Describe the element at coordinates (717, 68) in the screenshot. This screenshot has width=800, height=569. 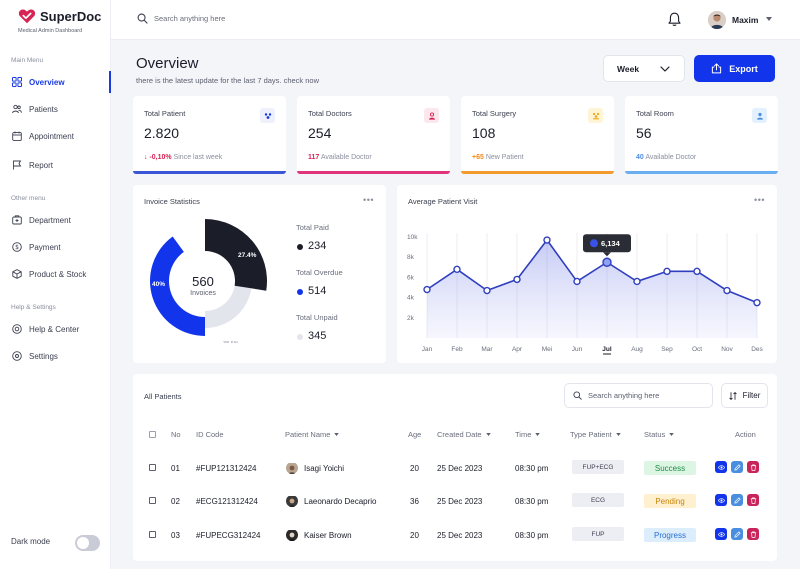
I see `upload-icon` at that location.